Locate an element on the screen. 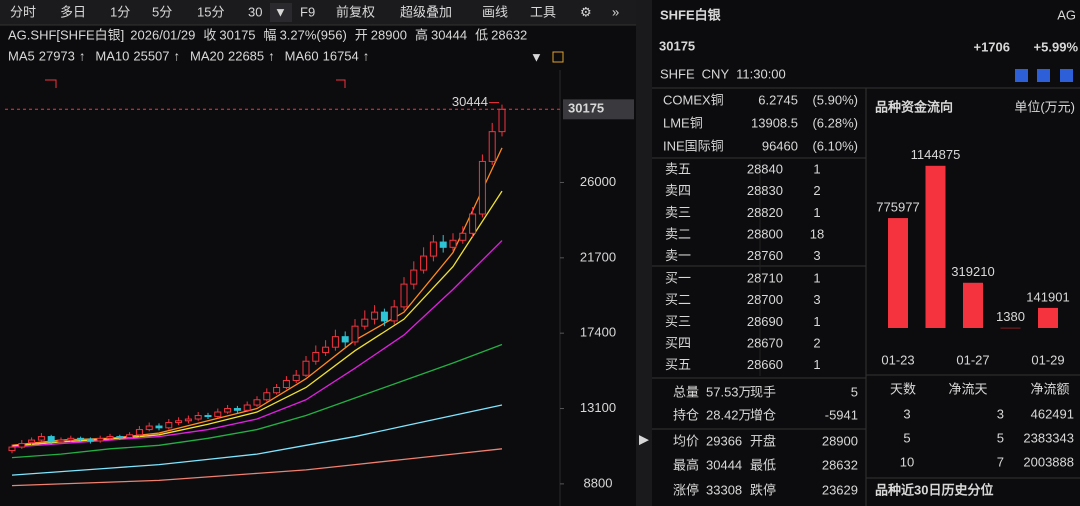 The height and width of the screenshot is (506, 1080). add-icon is located at coordinates (1066, 75).